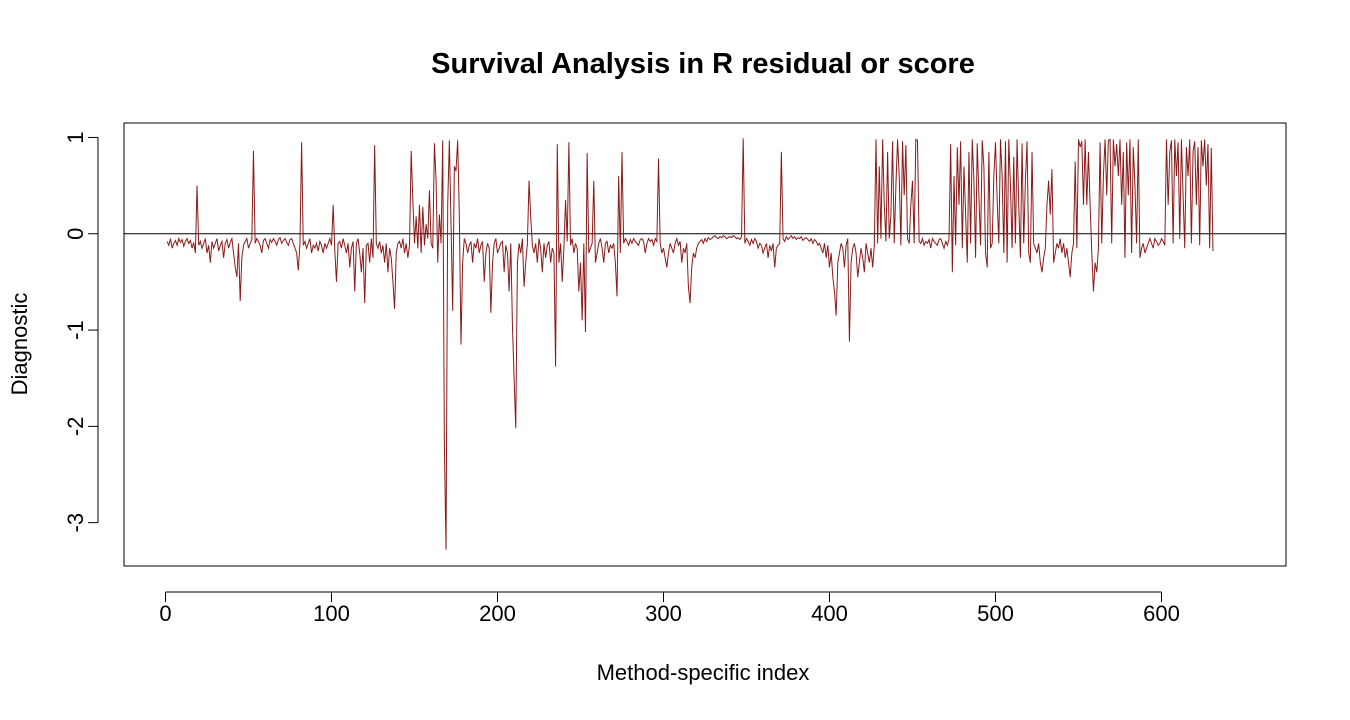 This screenshot has height=720, width=1350. What do you see at coordinates (331, 613) in the screenshot?
I see `x-tick-label: 100` at bounding box center [331, 613].